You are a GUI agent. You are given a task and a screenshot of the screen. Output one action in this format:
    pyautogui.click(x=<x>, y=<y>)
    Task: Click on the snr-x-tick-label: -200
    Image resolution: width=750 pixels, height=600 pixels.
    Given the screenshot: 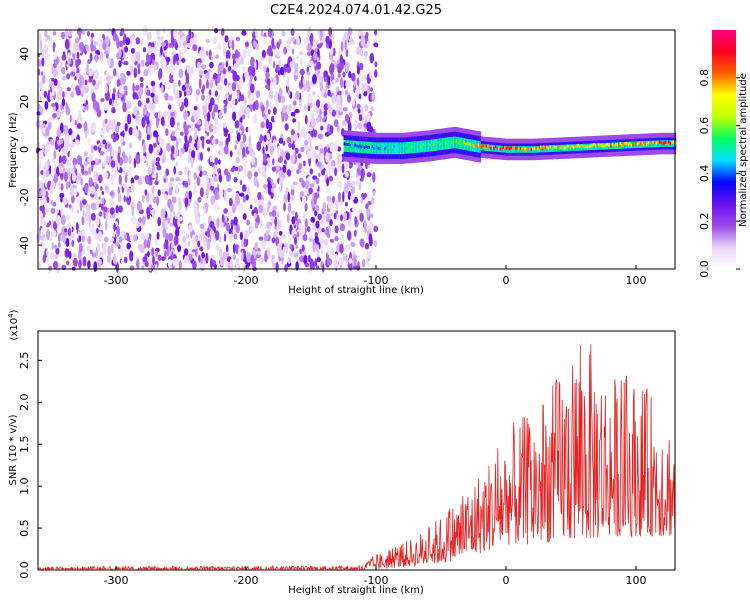 What is the action you would take?
    pyautogui.click(x=246, y=580)
    